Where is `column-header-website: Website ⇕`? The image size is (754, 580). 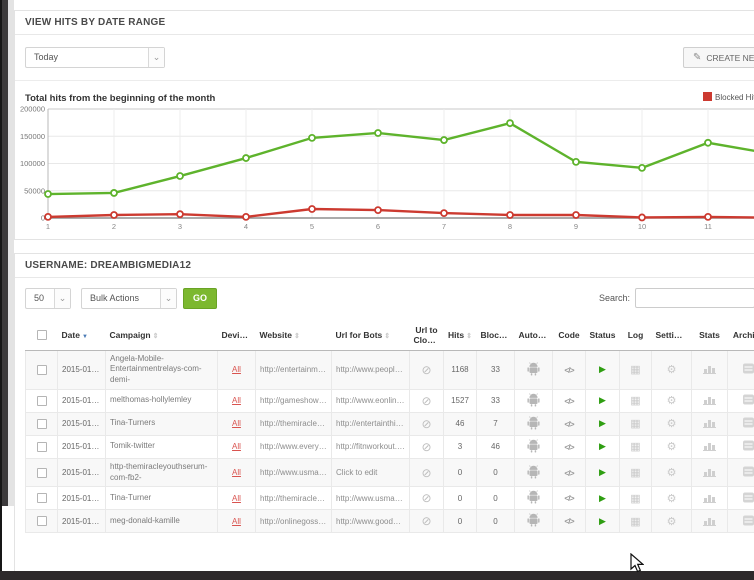
column-header-website: Website ⇕ is located at coordinates (293, 335).